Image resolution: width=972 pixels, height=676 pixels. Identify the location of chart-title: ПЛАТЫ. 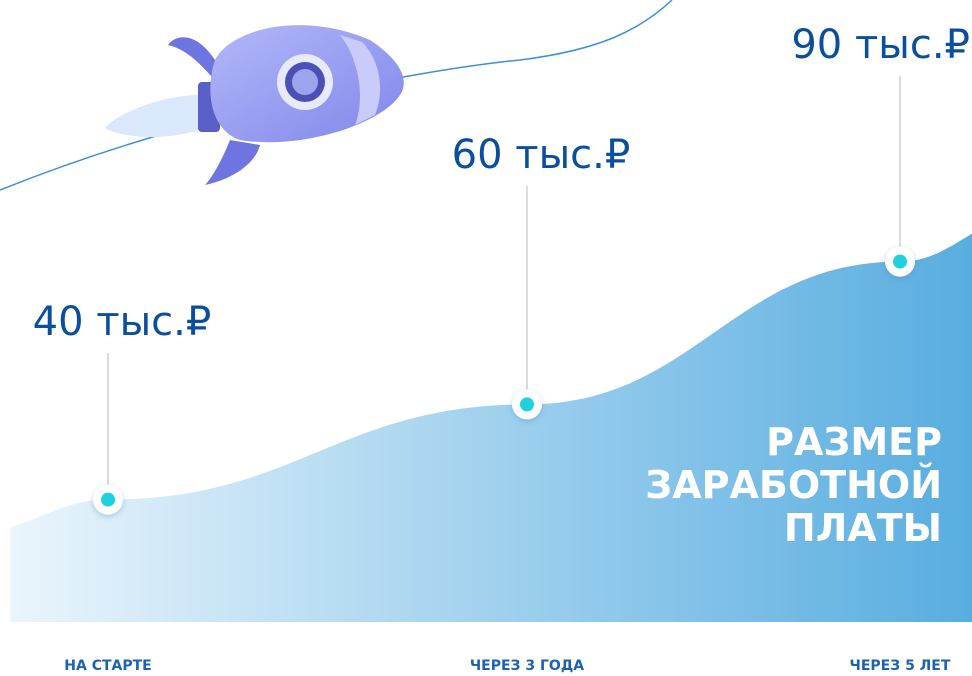
(863, 528).